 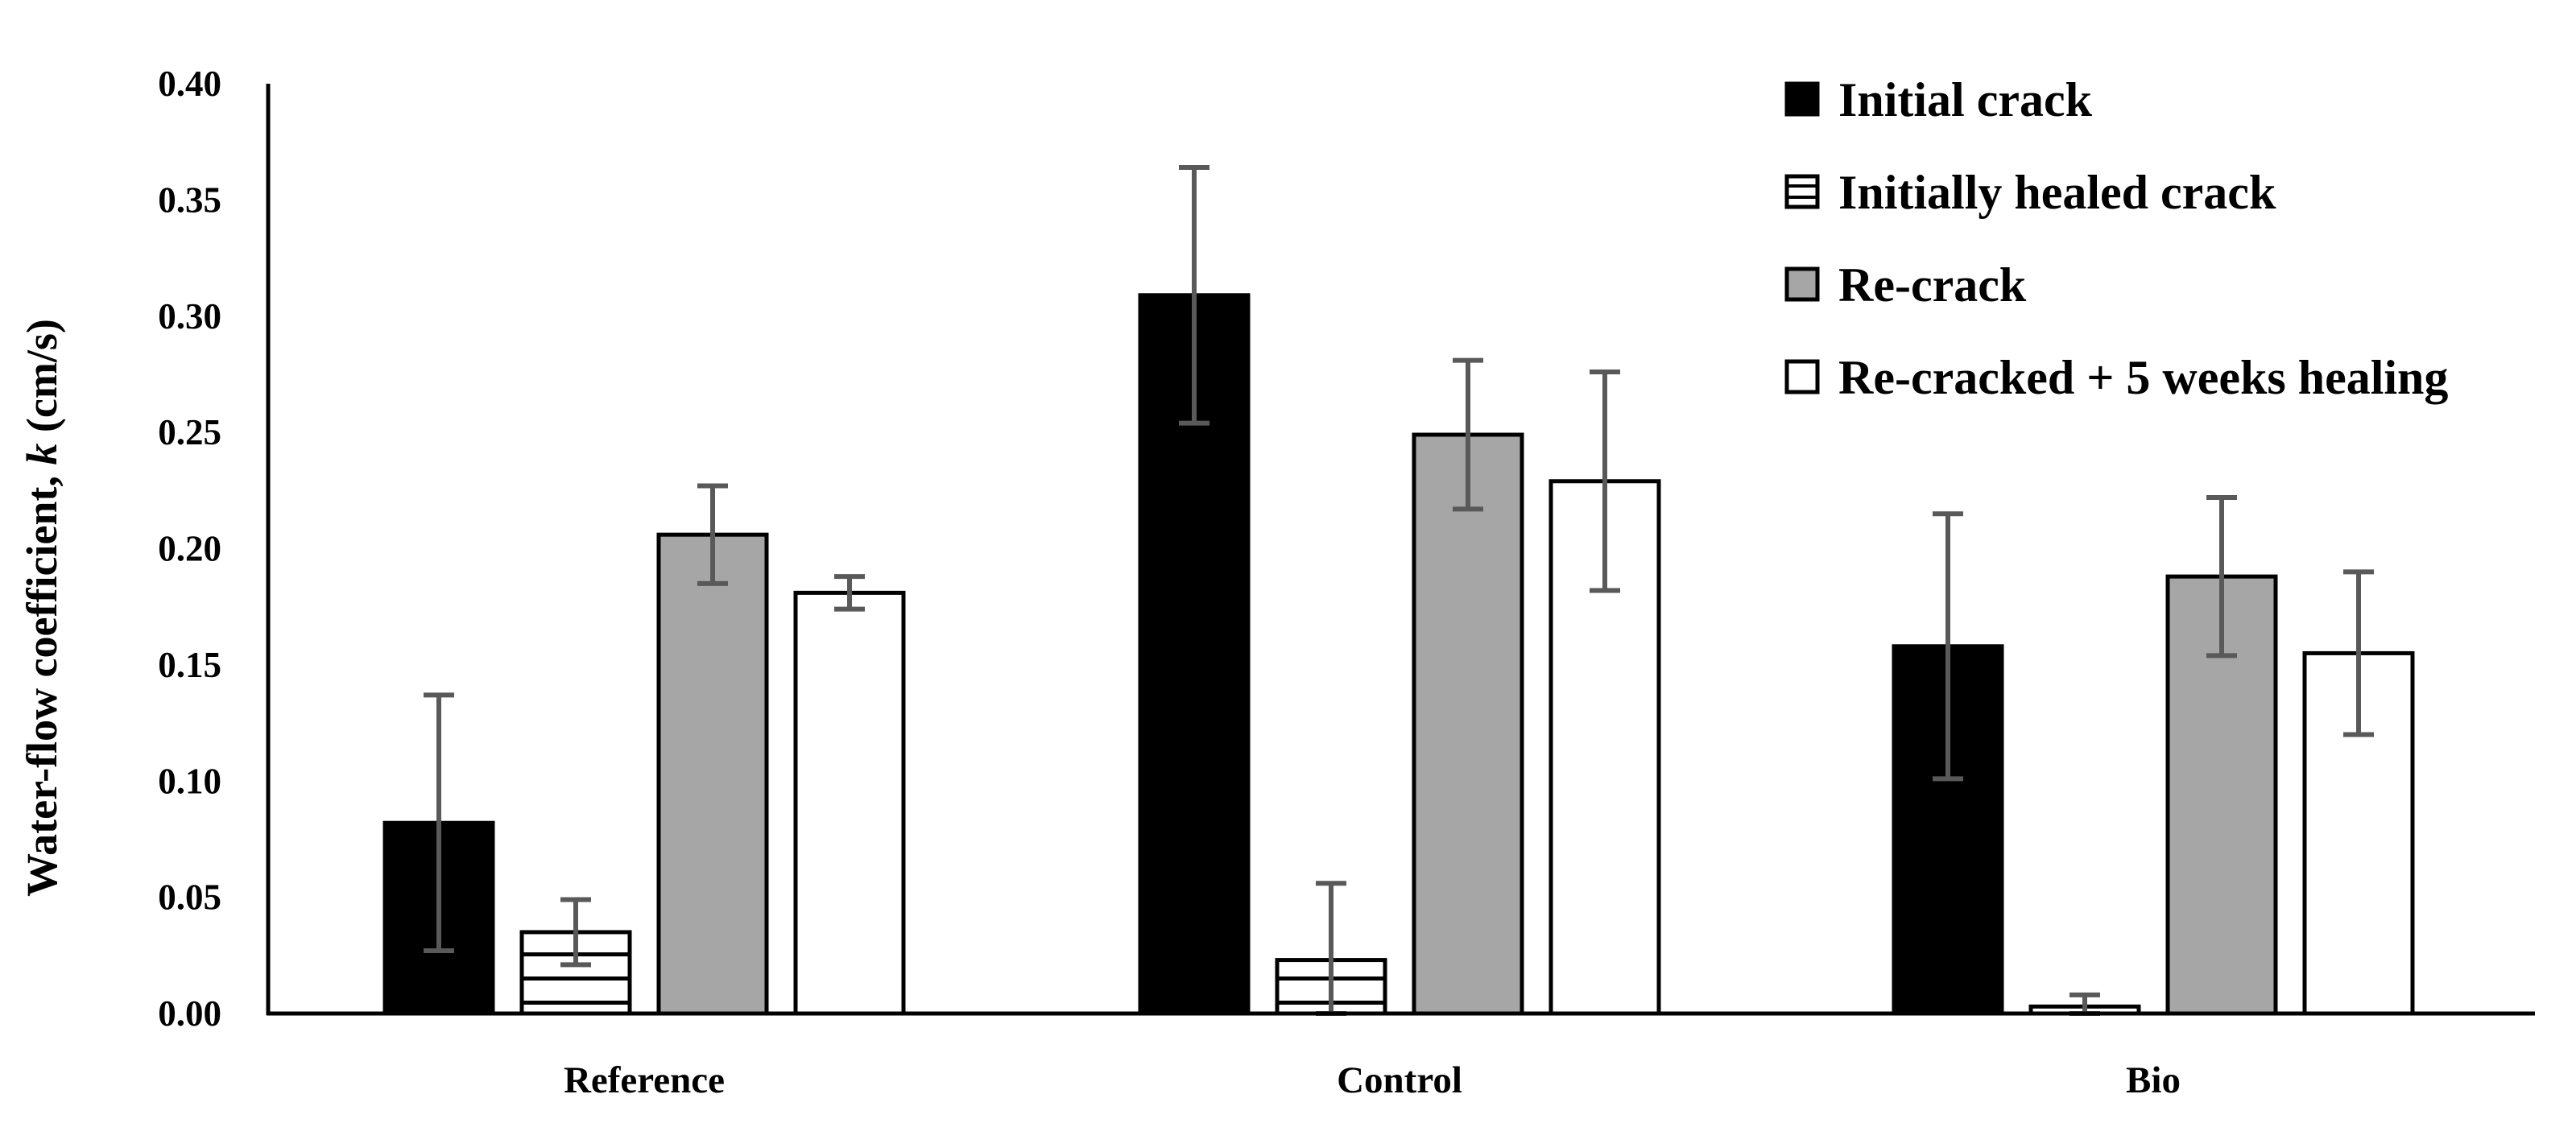 I want to click on legend-label-re-cracked-healing: Re-cracked + 5 weeks healing, so click(x=2143, y=377).